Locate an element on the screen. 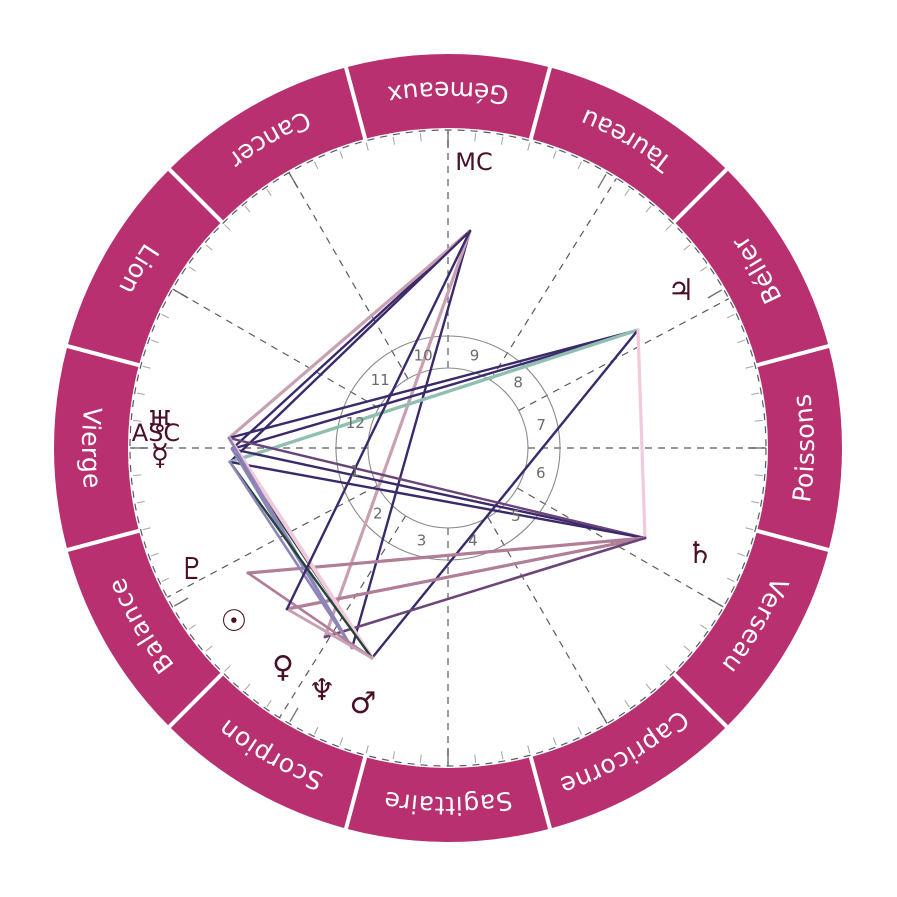  zodiac-segment-cancer is located at coordinates (267, 144).